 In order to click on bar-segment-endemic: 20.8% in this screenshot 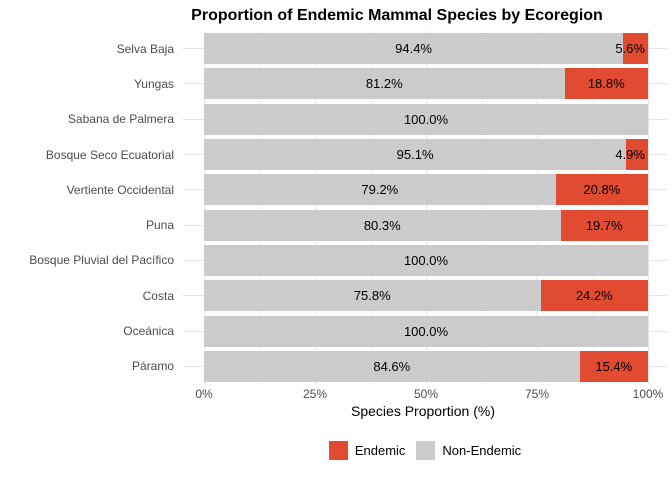, I will do `click(601, 190)`.